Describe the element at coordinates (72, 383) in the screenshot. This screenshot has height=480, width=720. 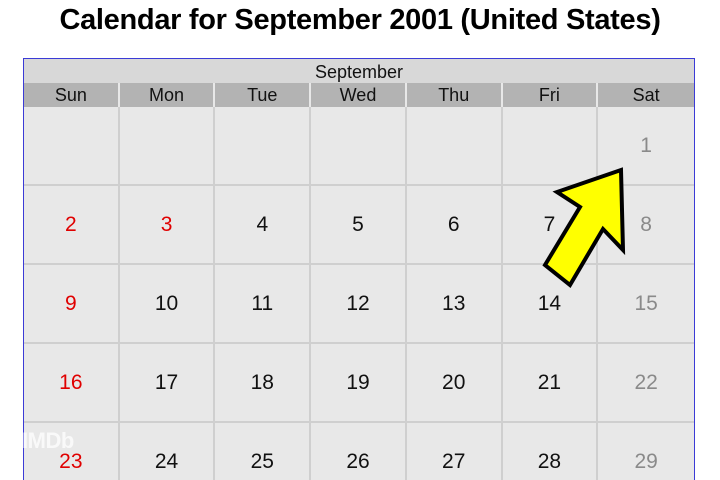
I see `day-cell: 16` at that location.